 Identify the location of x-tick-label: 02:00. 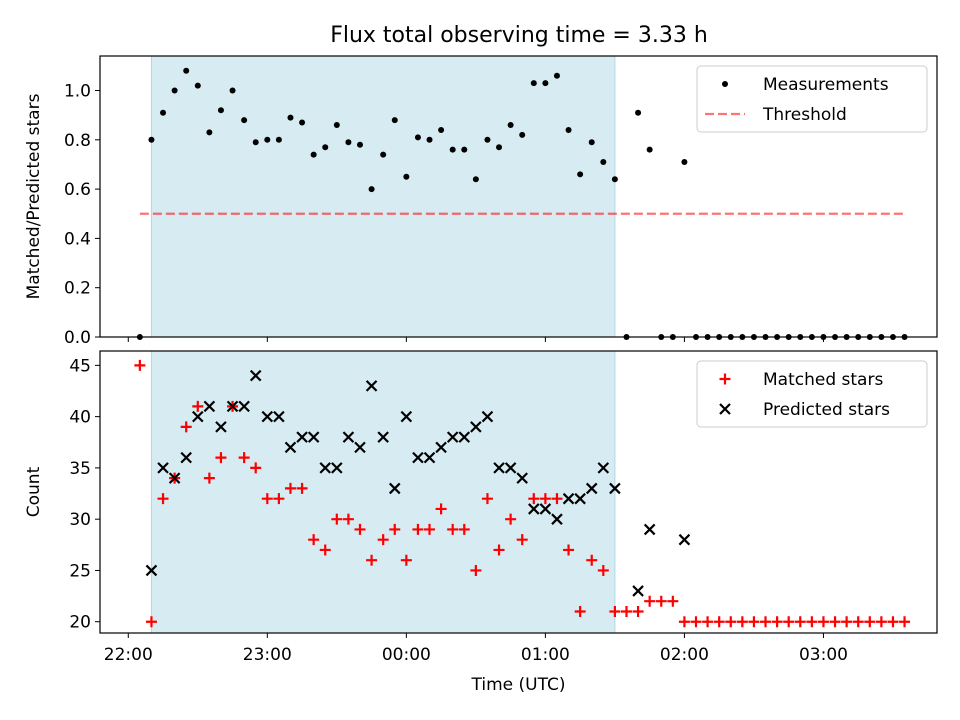
(684, 655).